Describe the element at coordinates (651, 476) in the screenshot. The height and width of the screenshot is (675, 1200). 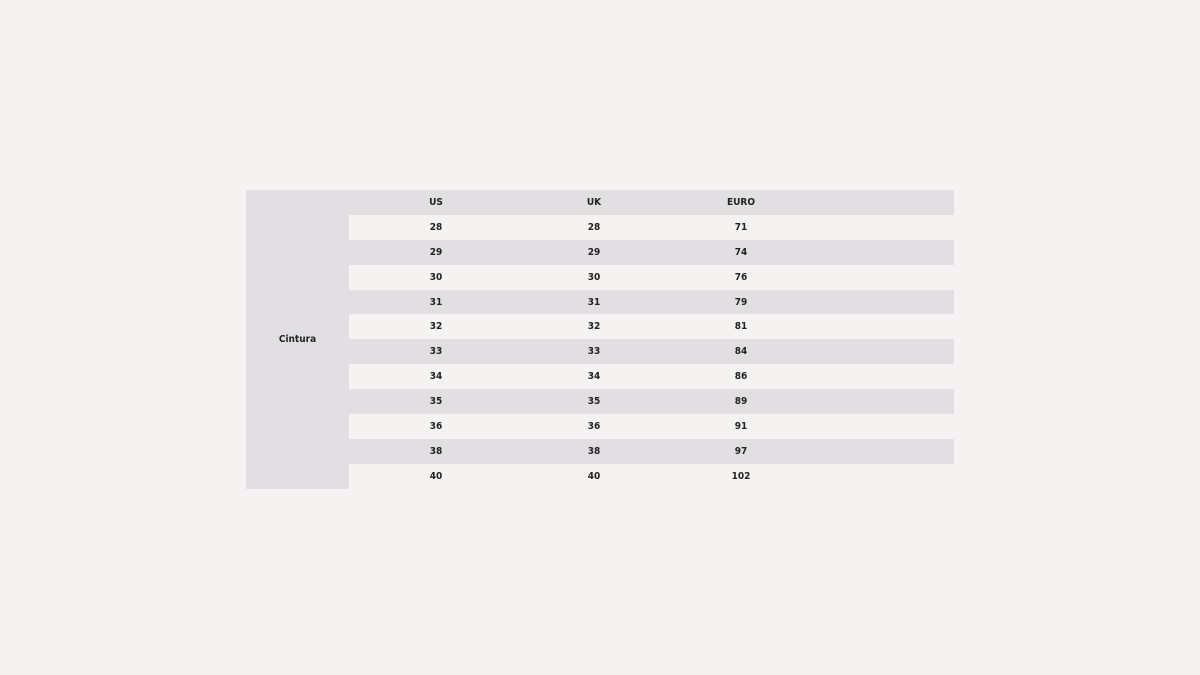
I see `table-row: 40 40 102` at that location.